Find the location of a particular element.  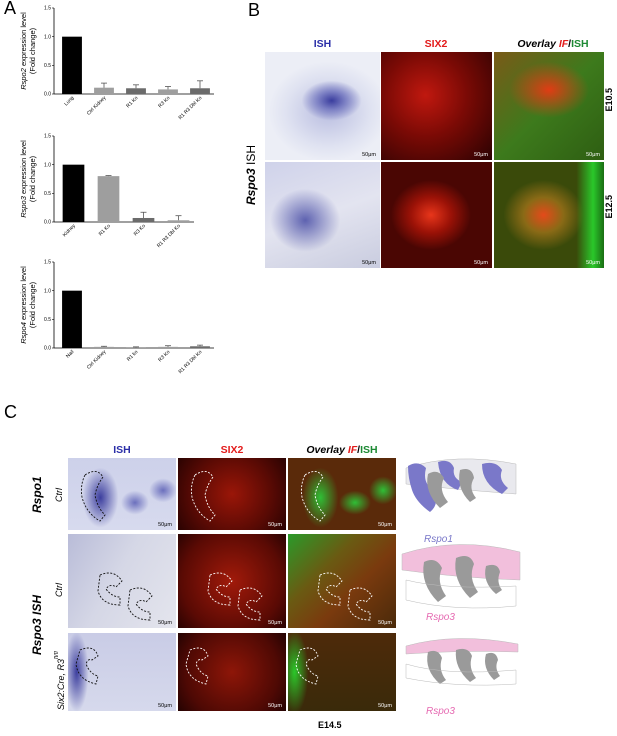

rspo4-ytick-label: 0.5 is located at coordinates (47, 320).